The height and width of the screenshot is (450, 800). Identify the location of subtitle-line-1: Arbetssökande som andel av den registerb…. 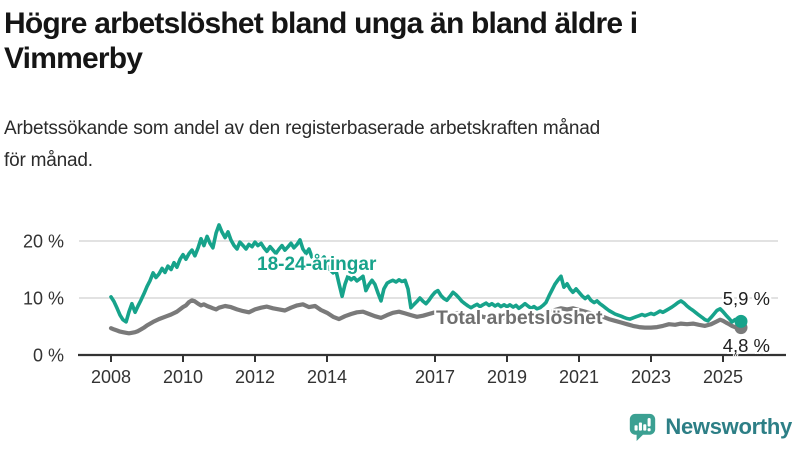
(302, 128).